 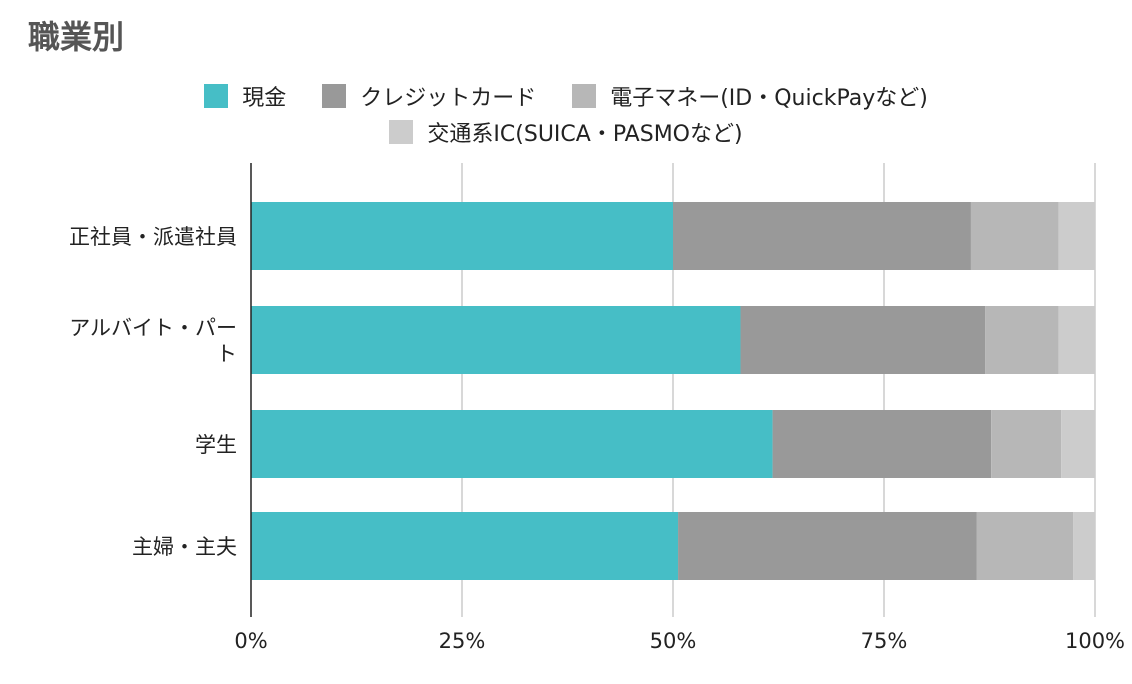 I want to click on x-tick-label: 75%, so click(x=884, y=641).